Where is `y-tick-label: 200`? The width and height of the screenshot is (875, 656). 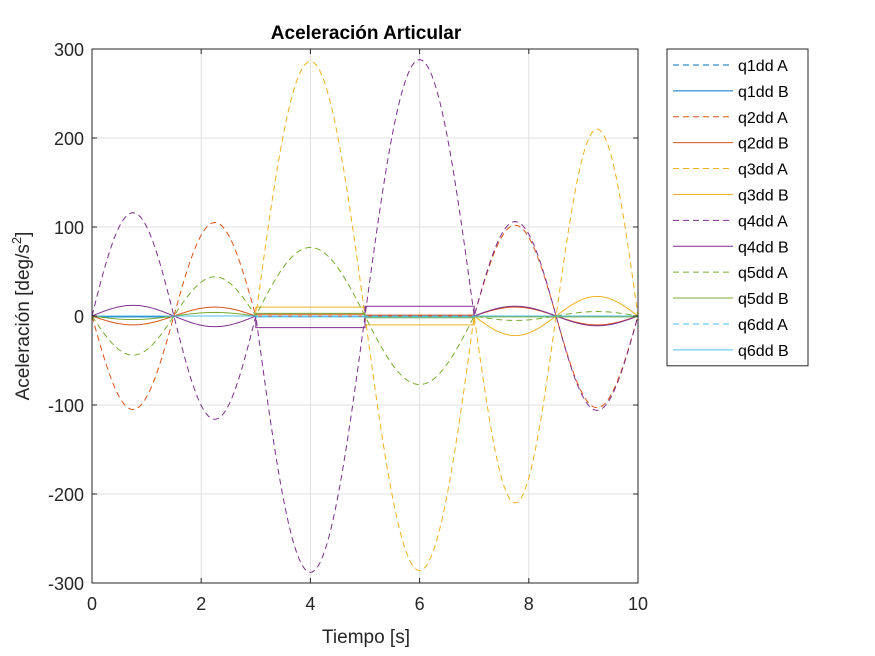
y-tick-label: 200 is located at coordinates (69, 139).